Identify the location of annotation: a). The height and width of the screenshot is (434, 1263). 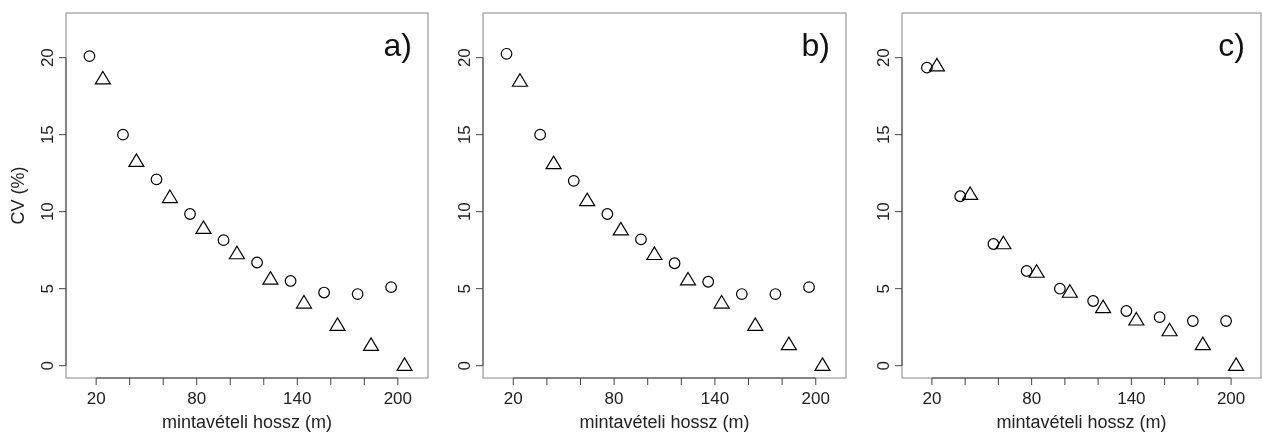
(397, 45).